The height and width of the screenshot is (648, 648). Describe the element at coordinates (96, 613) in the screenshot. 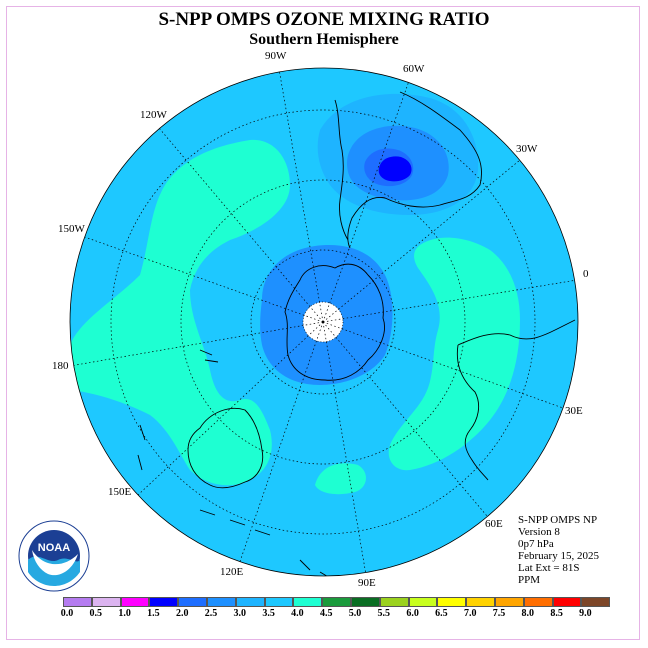

I see `colorbar-tick-label: 0.5` at that location.